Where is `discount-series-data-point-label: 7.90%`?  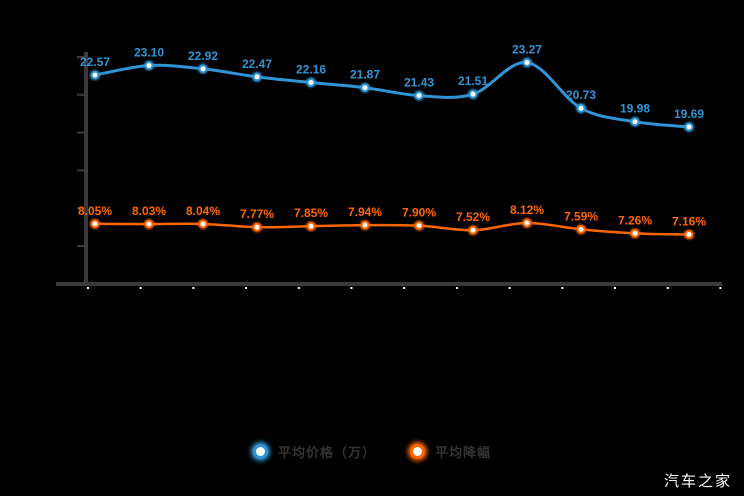
discount-series-data-point-label: 7.90% is located at coordinates (419, 213).